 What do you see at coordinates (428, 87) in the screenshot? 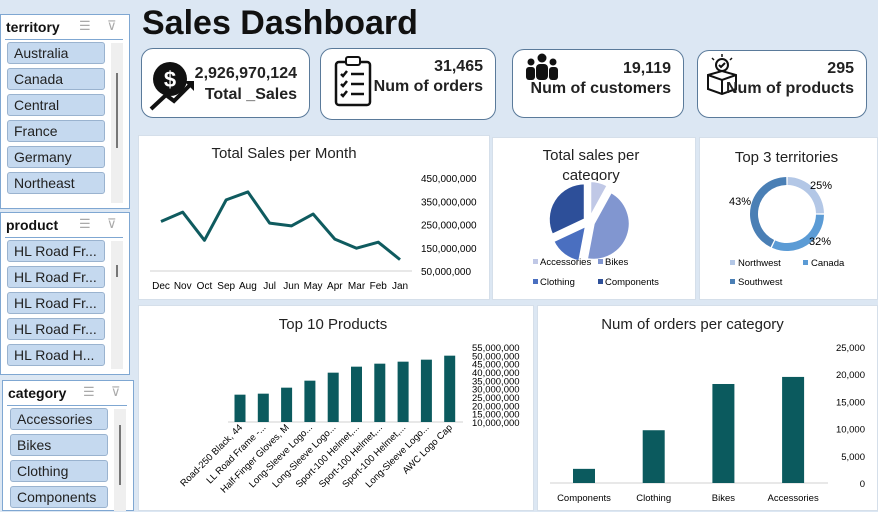
I see `kpi-label: Num of orders` at bounding box center [428, 87].